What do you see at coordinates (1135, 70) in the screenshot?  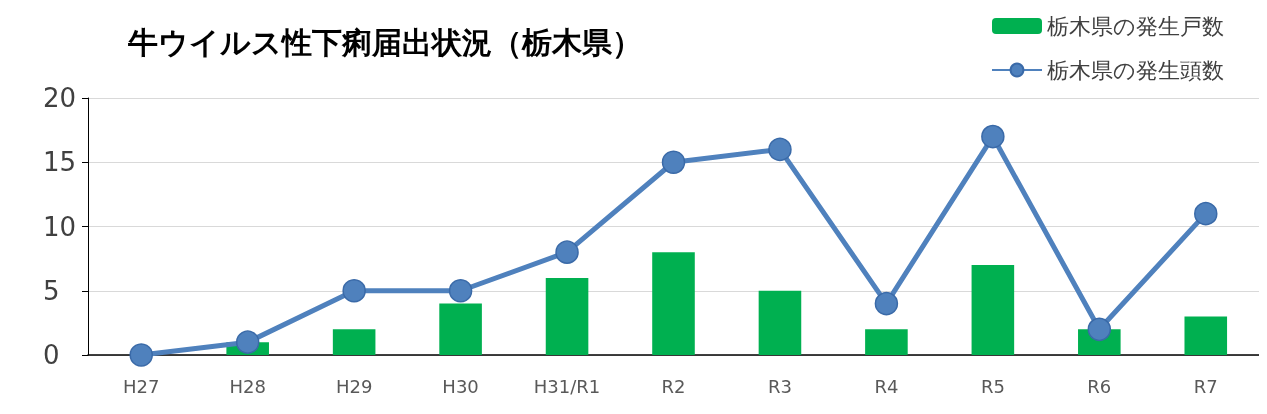 I see `legend-label: 栃木県の発生頭数` at bounding box center [1135, 70].